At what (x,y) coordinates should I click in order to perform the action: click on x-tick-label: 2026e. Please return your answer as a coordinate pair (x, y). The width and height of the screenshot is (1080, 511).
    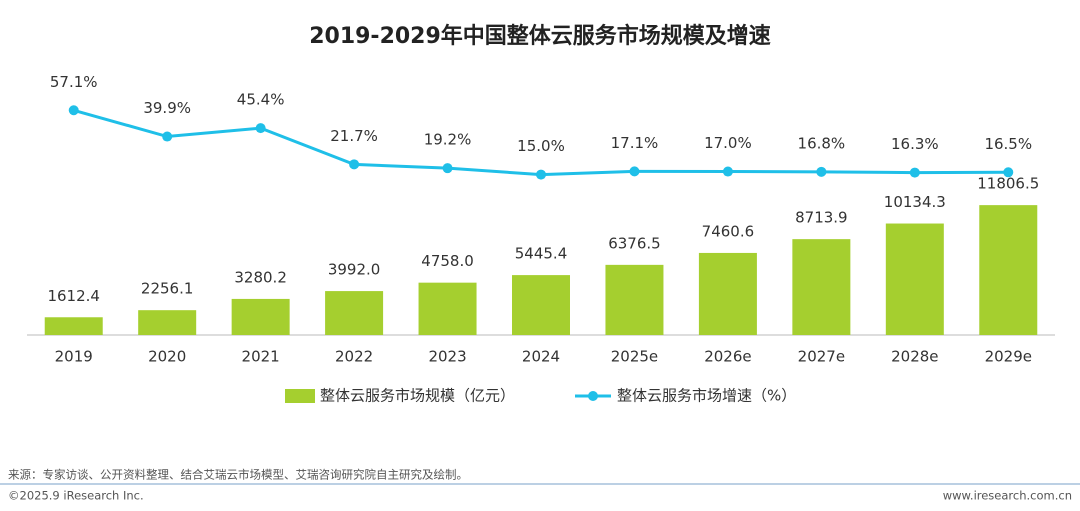
    Looking at the image, I should click on (727, 357).